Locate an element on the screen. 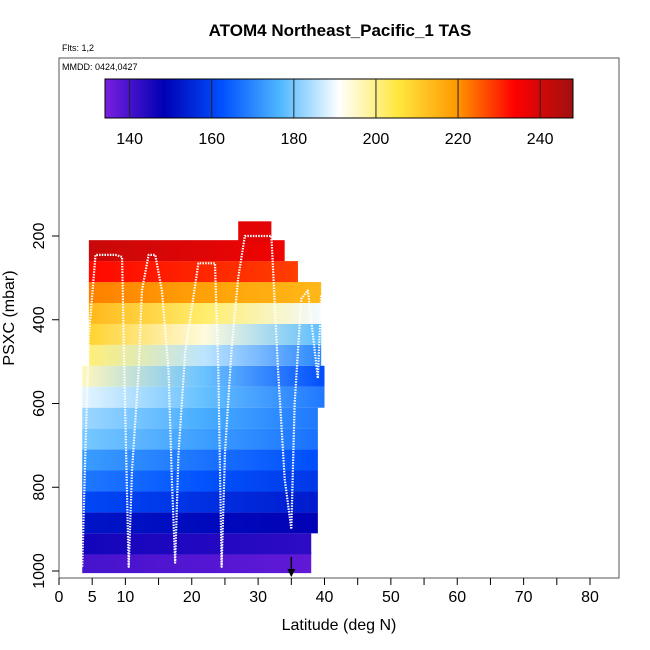  x-tick-label-50: 50 is located at coordinates (391, 597).